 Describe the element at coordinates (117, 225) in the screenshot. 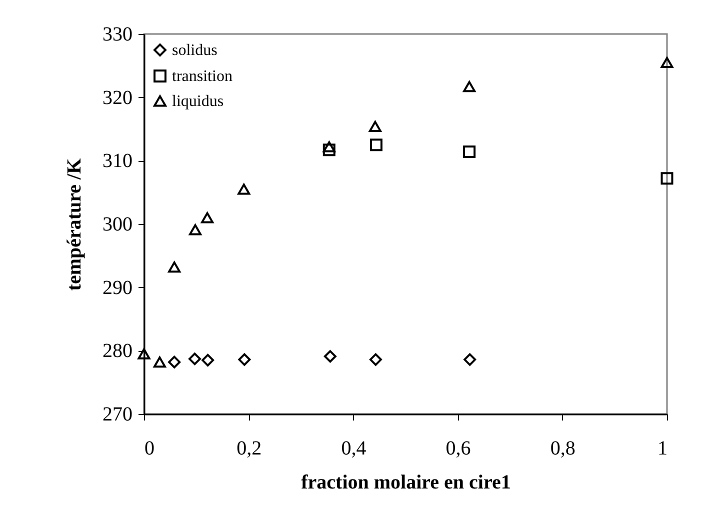

I see `y-tick-label: 300` at that location.